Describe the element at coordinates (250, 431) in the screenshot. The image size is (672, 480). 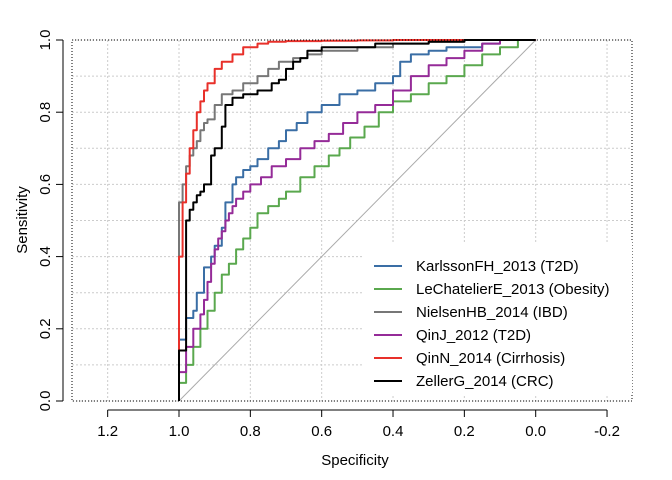
I see `x-tick-label: 0.8` at that location.